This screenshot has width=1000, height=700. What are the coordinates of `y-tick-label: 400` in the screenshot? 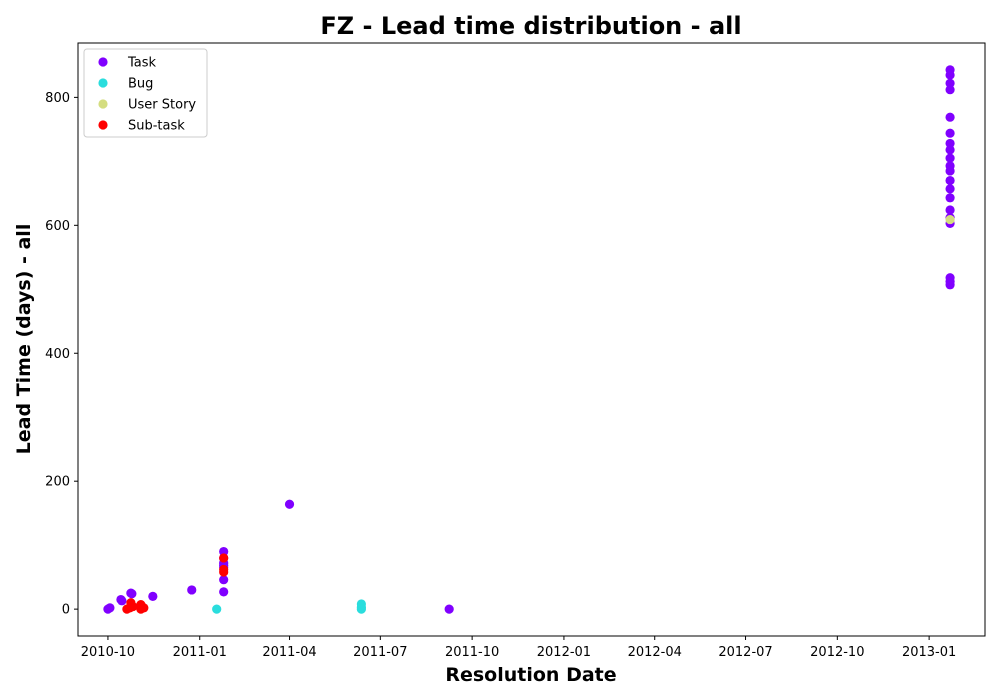 It's located at (57, 354).